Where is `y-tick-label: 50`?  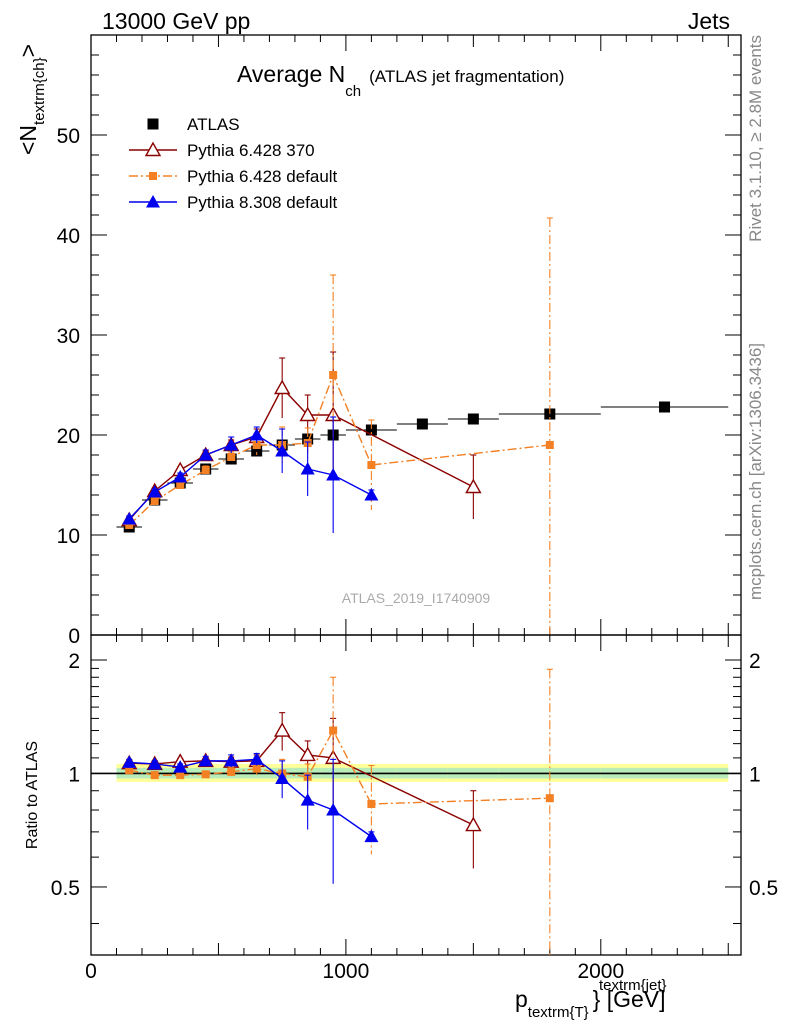
y-tick-label: 50 is located at coordinates (68, 136).